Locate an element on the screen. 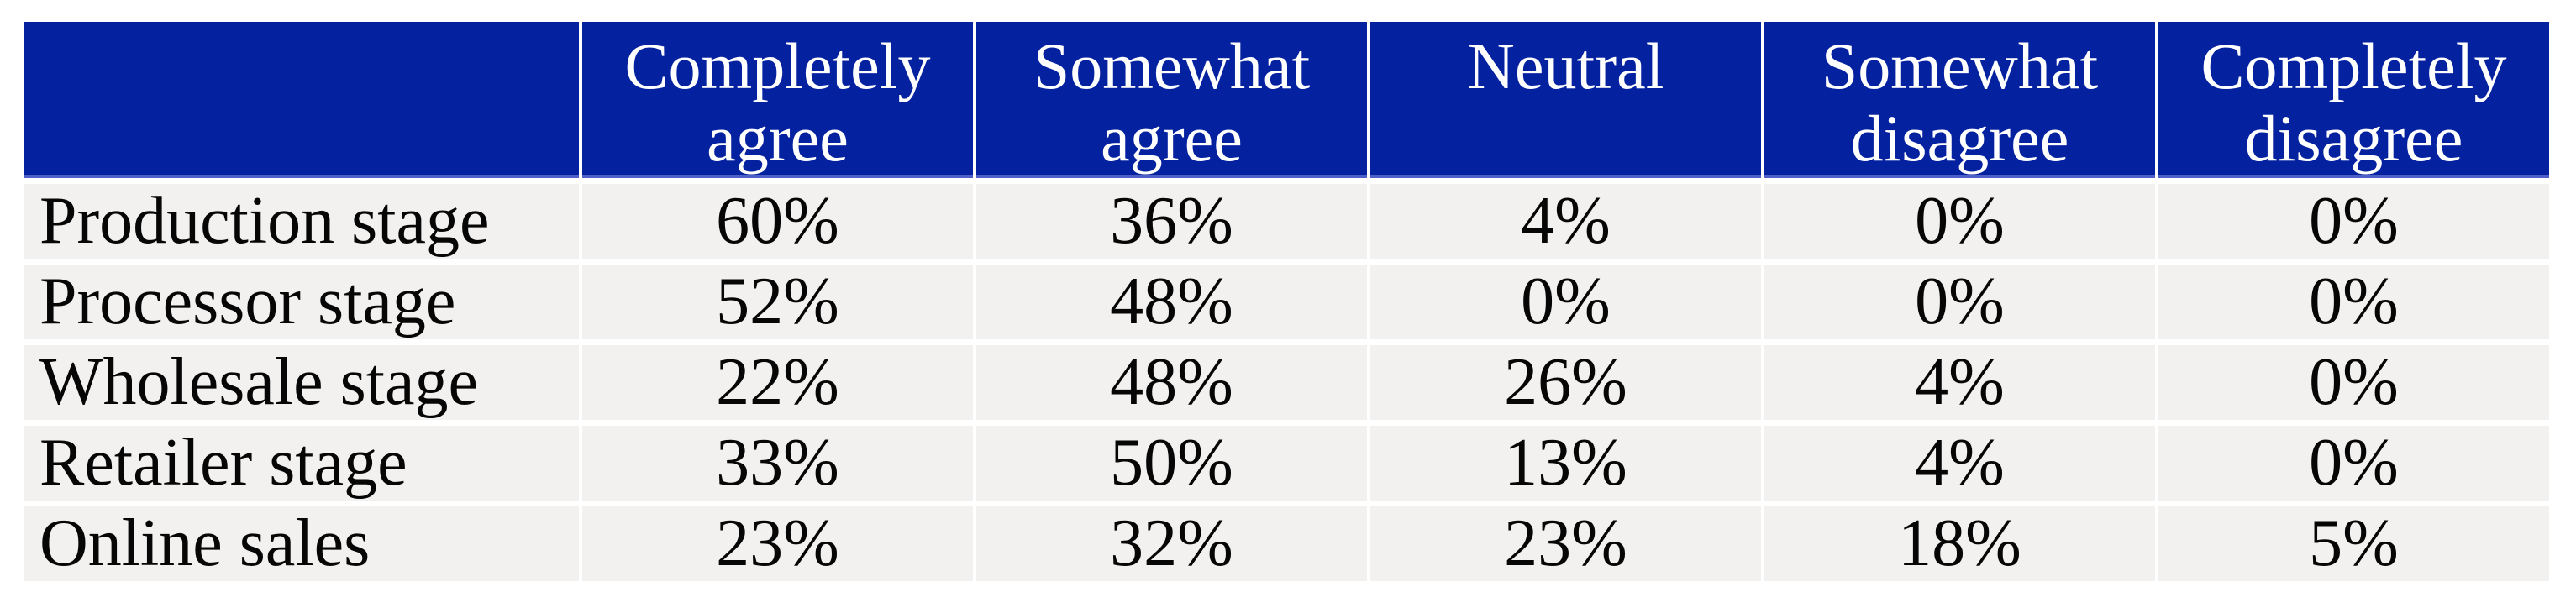 The width and height of the screenshot is (2576, 608). table-row: Online sales 23% 32% 23% 18% 5% is located at coordinates (1286, 543).